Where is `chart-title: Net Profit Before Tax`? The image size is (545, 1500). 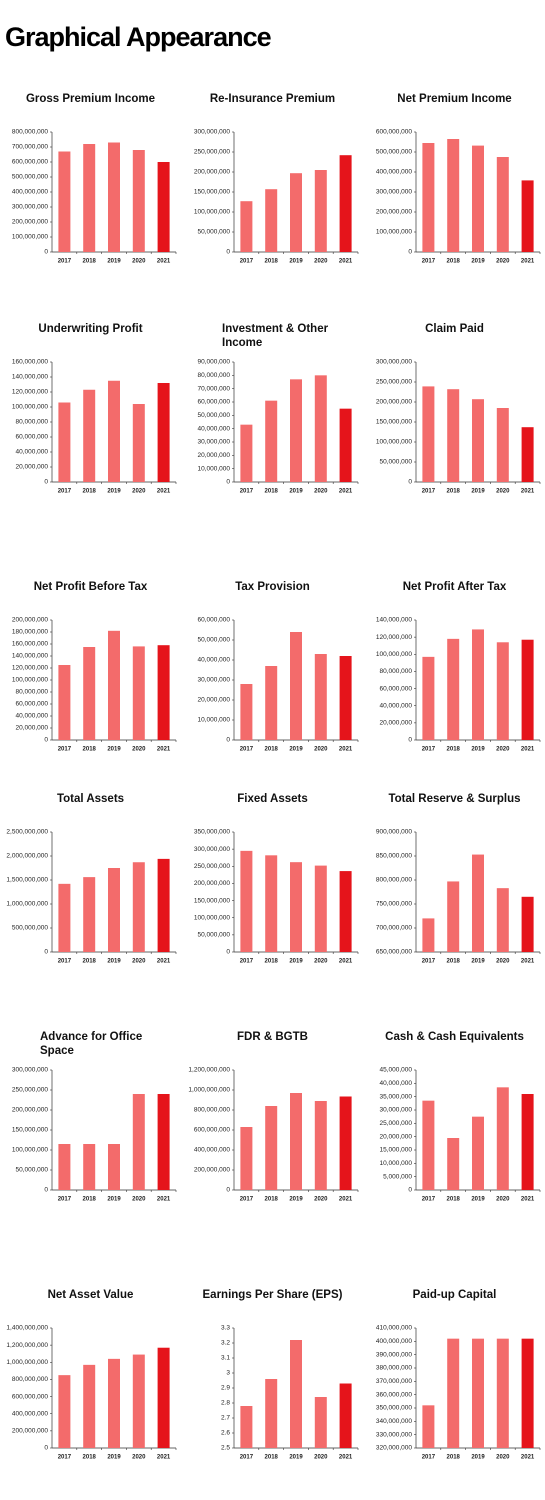
chart-title: Net Profit Before Tax is located at coordinates (90, 587).